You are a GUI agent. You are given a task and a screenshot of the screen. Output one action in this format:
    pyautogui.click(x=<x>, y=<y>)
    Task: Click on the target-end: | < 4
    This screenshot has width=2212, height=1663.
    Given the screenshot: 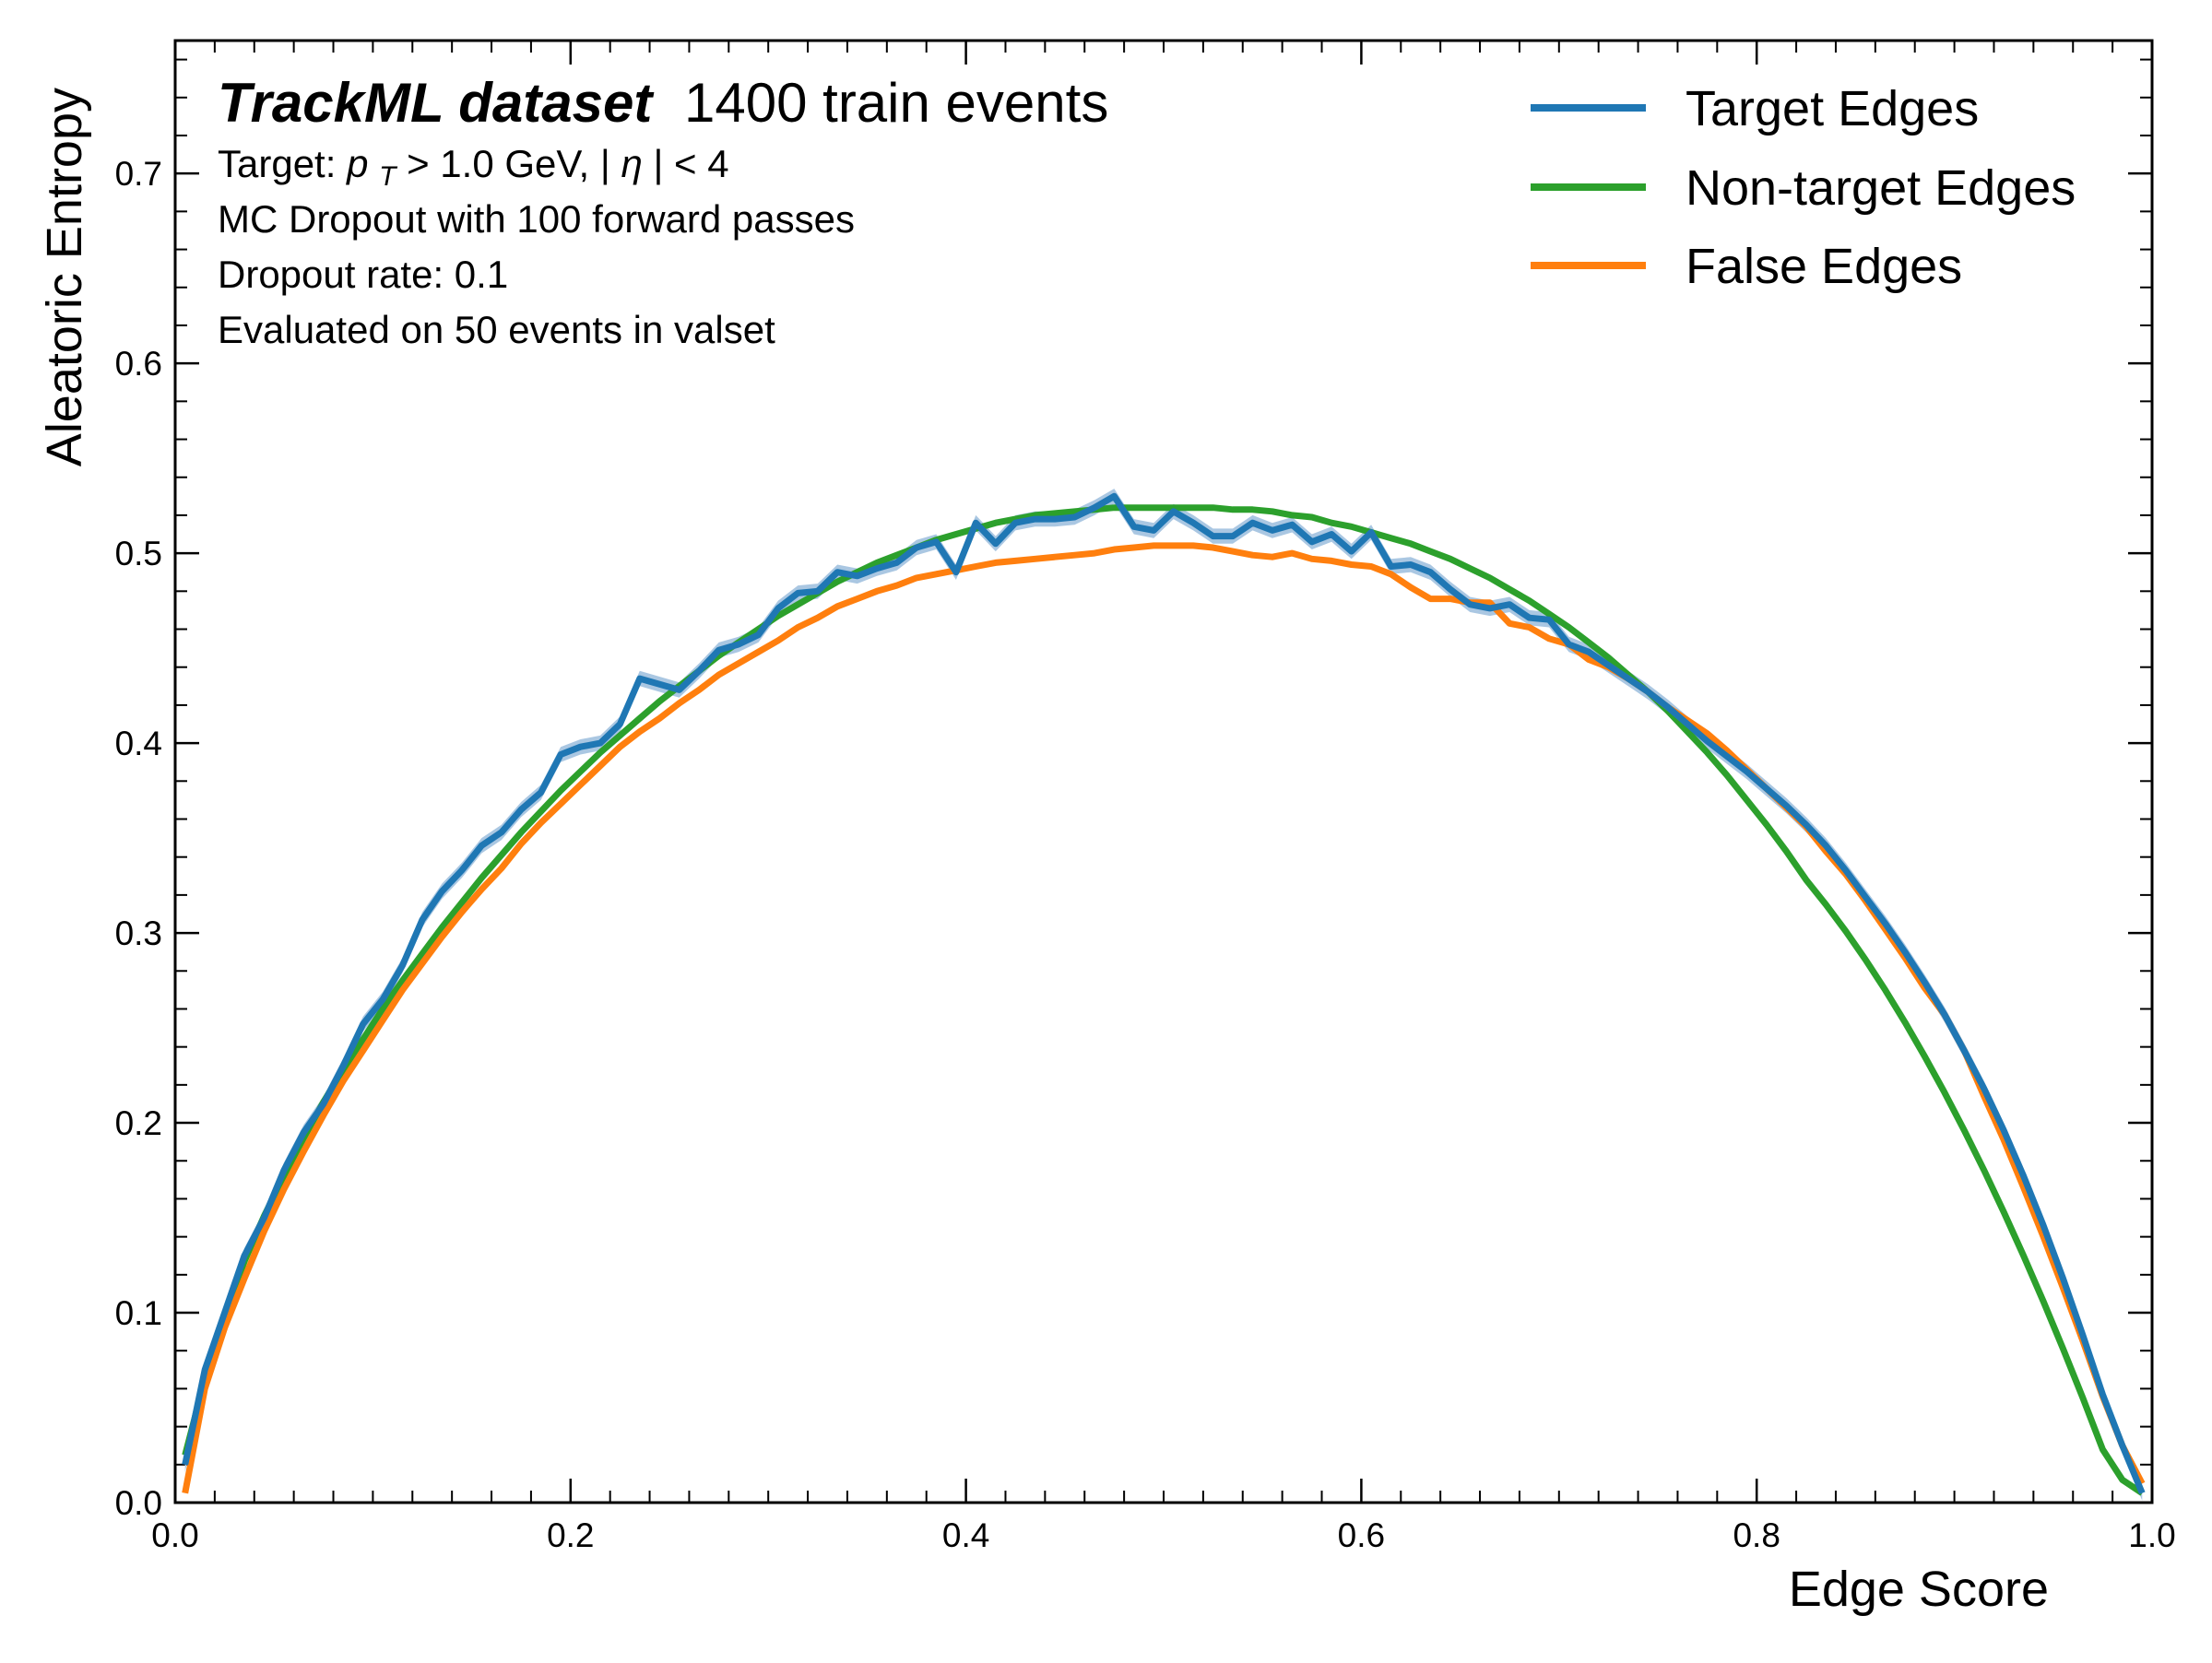 What is the action you would take?
    pyautogui.click(x=691, y=163)
    